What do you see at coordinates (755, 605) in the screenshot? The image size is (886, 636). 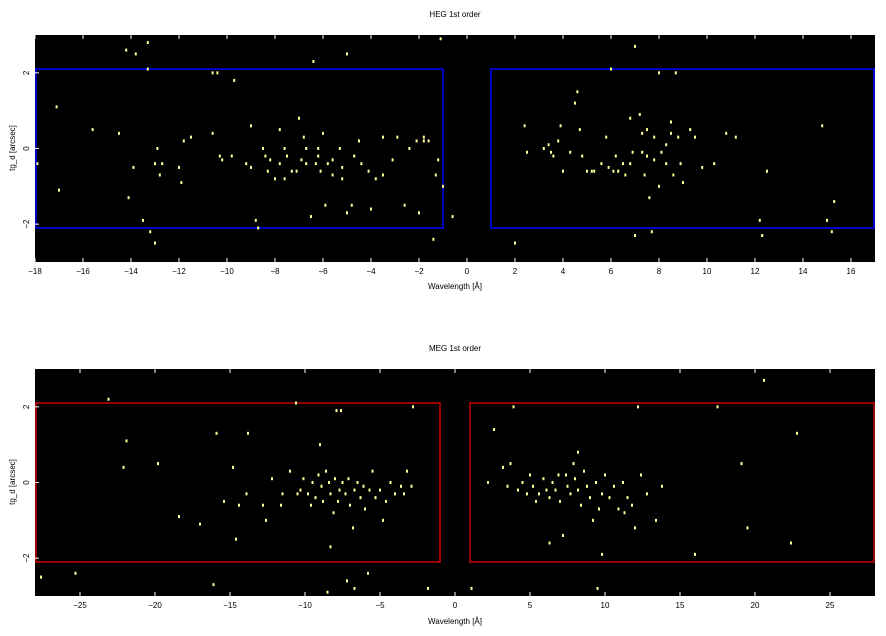 I see `meg-x-tick-label: 20` at bounding box center [755, 605].